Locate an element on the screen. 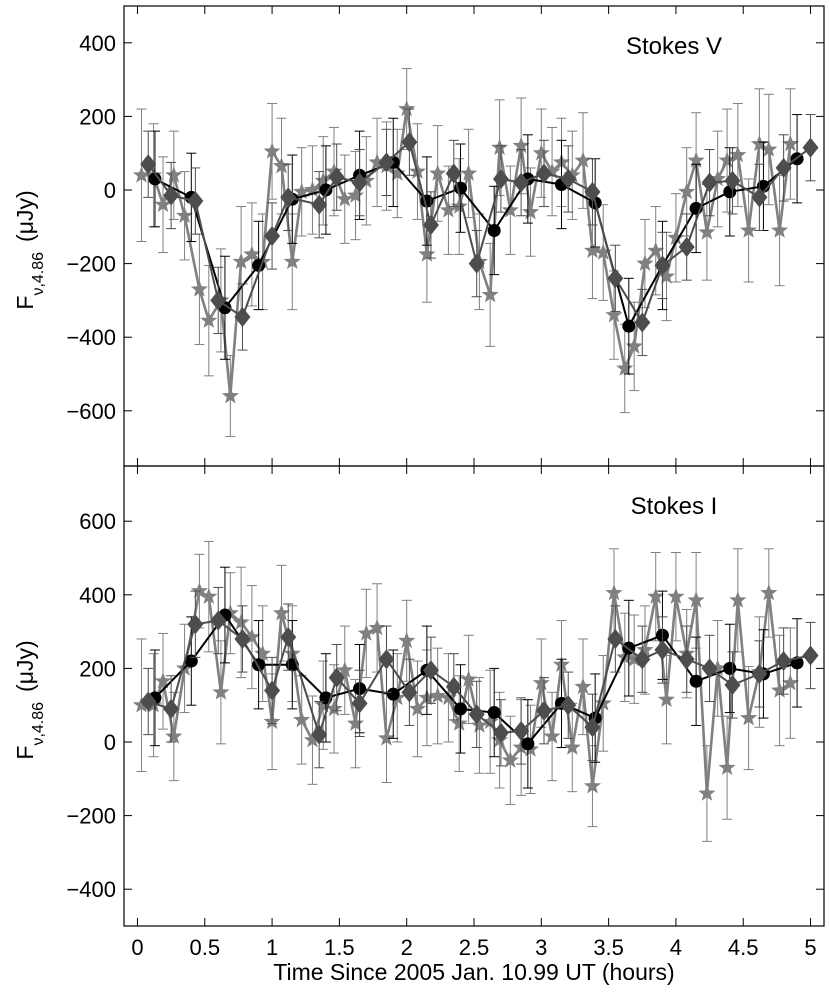  svg-text:Fν,4.86(μJy): Fν,4.86 (μJy) is located at coordinates (29, 699).